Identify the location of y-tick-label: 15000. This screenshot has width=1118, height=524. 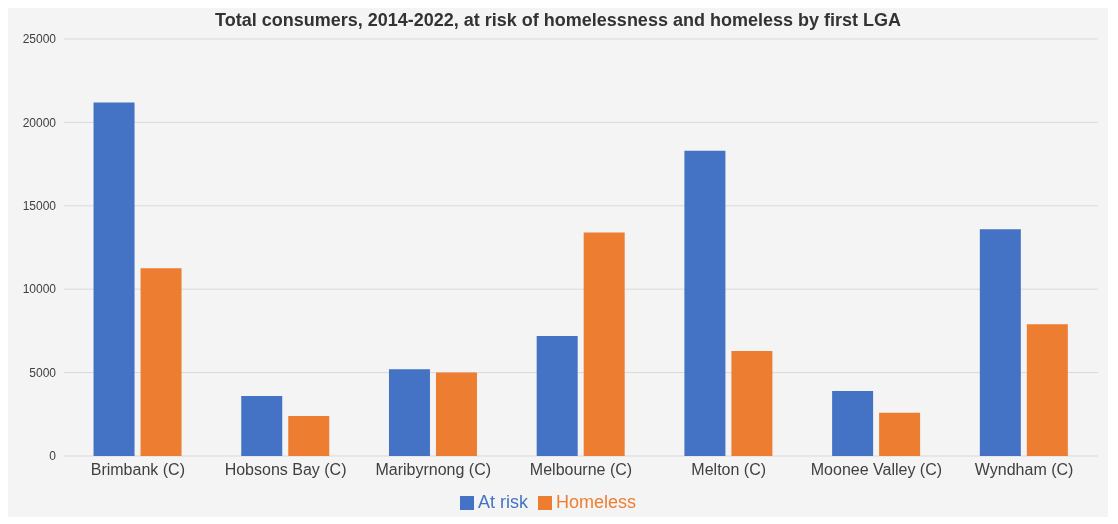
(39, 206).